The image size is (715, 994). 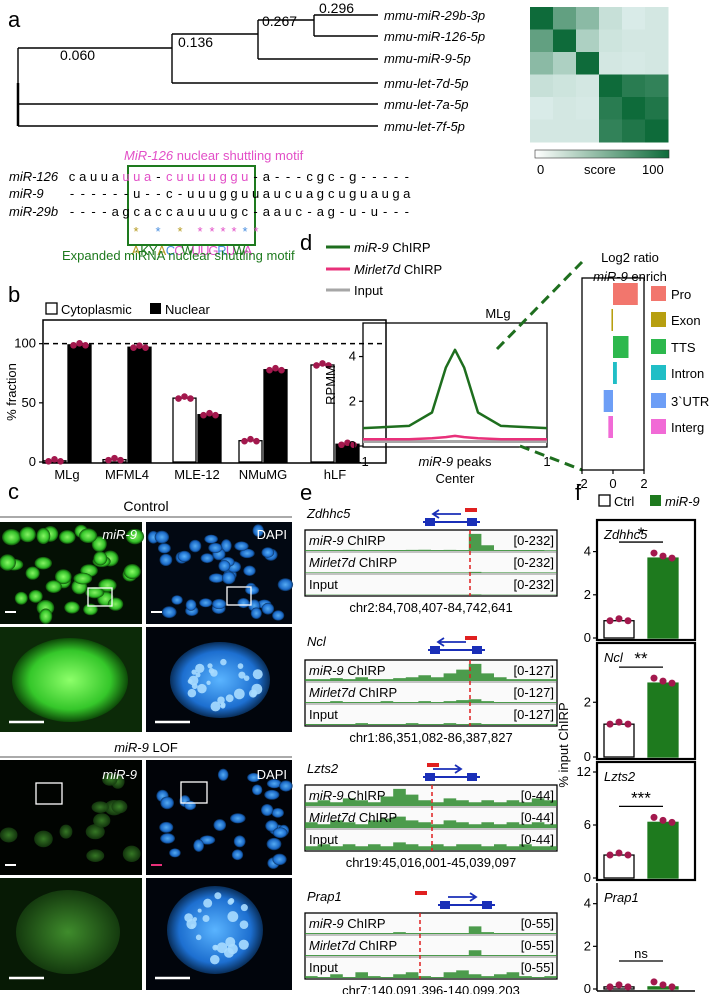 I want to click on x-axis-label: miR-9 peaks, so click(x=455, y=461).